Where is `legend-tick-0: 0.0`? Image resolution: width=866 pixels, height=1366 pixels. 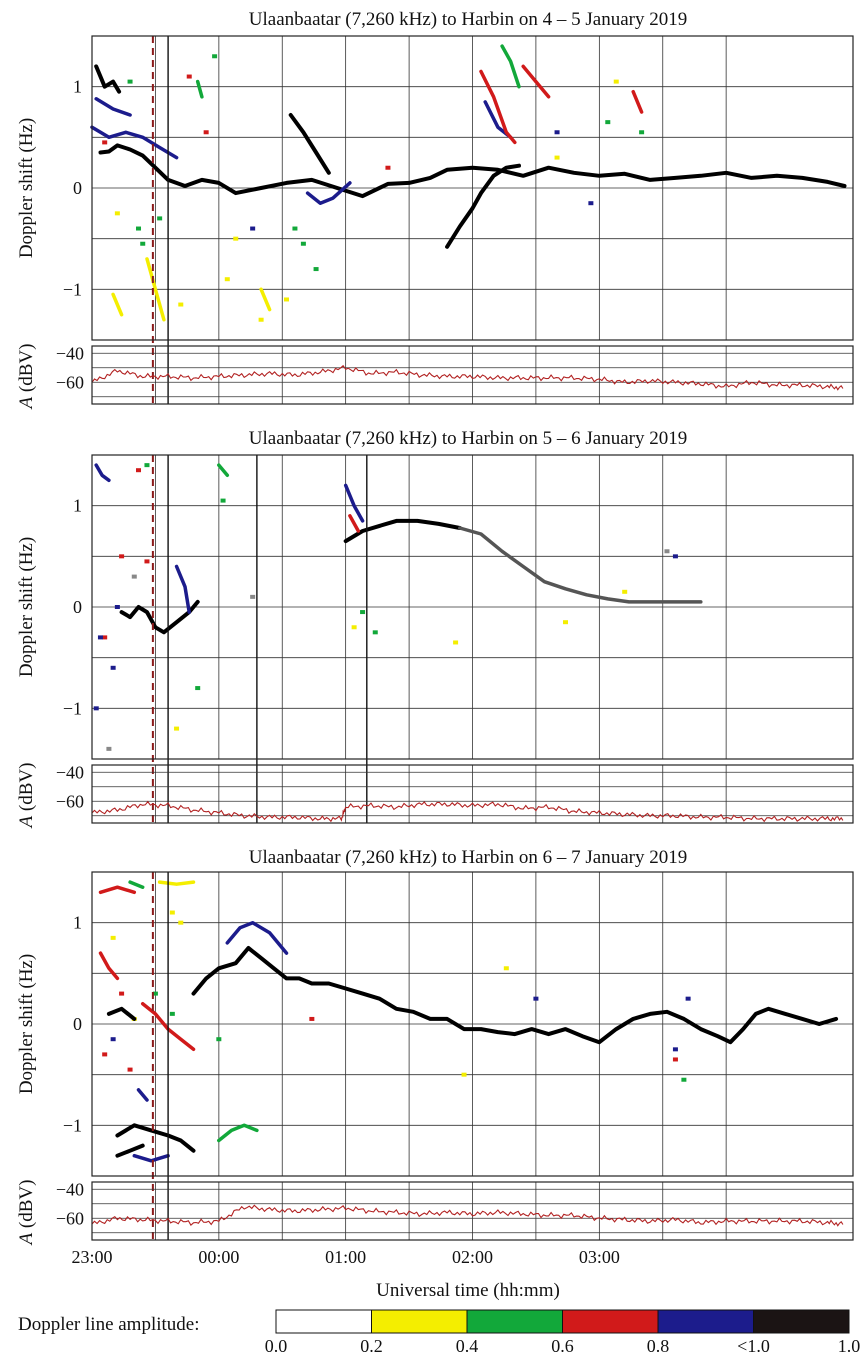
legend-tick-0: 0.0 is located at coordinates (276, 1346).